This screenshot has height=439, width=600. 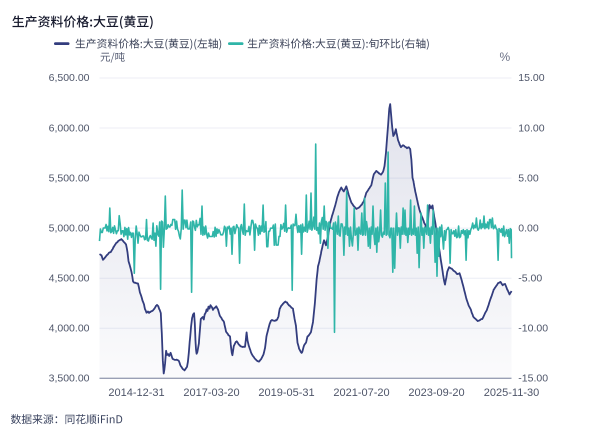 I want to click on svg-text: 4,000.00, so click(x=69, y=328).